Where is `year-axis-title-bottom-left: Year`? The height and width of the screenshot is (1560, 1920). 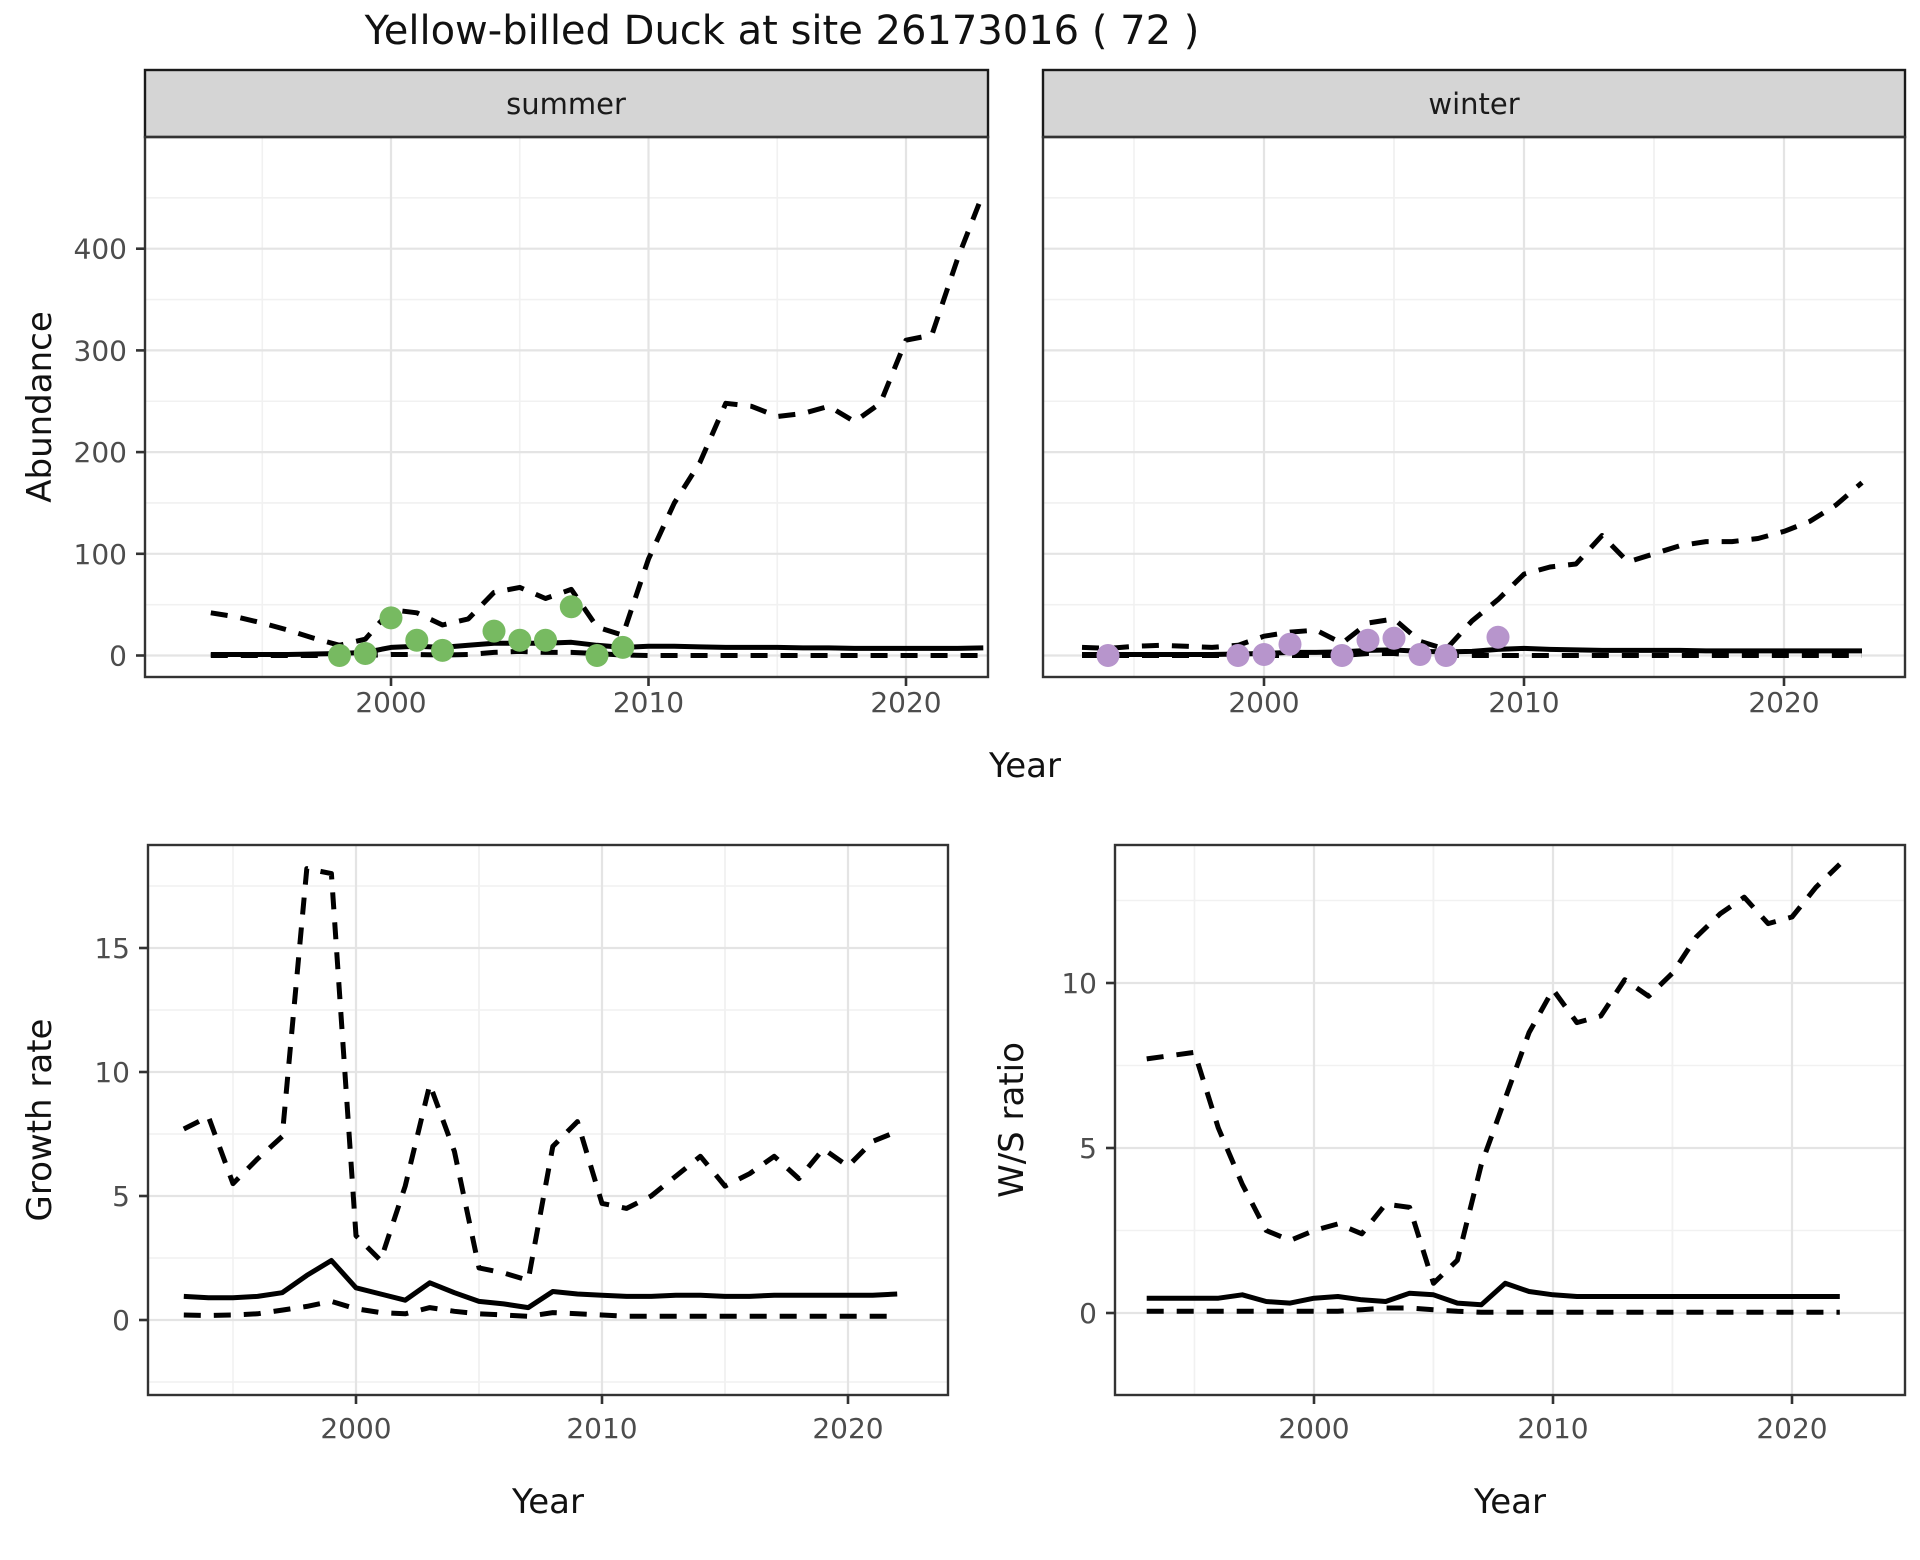
year-axis-title-bottom-left: Year is located at coordinates (548, 1502).